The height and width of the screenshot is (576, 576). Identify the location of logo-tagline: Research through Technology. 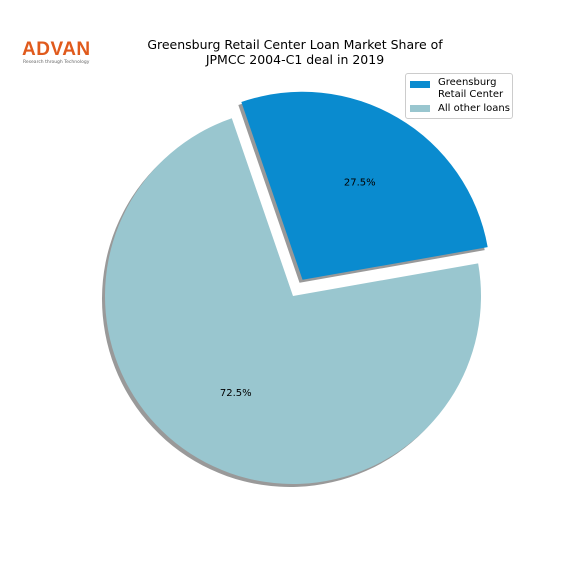
(56, 62).